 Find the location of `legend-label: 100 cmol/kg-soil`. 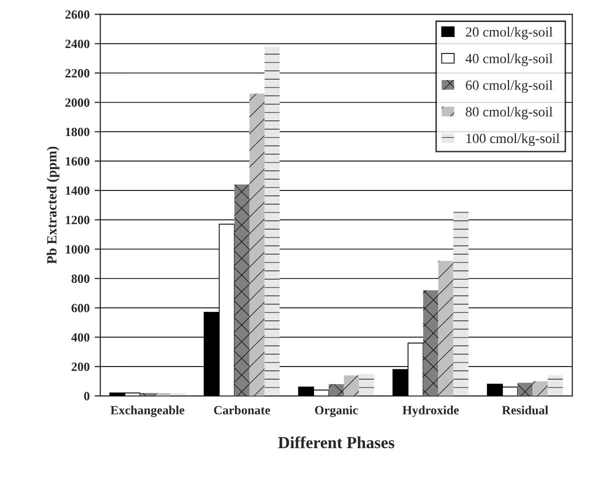

legend-label: 100 cmol/kg-soil is located at coordinates (513, 139).